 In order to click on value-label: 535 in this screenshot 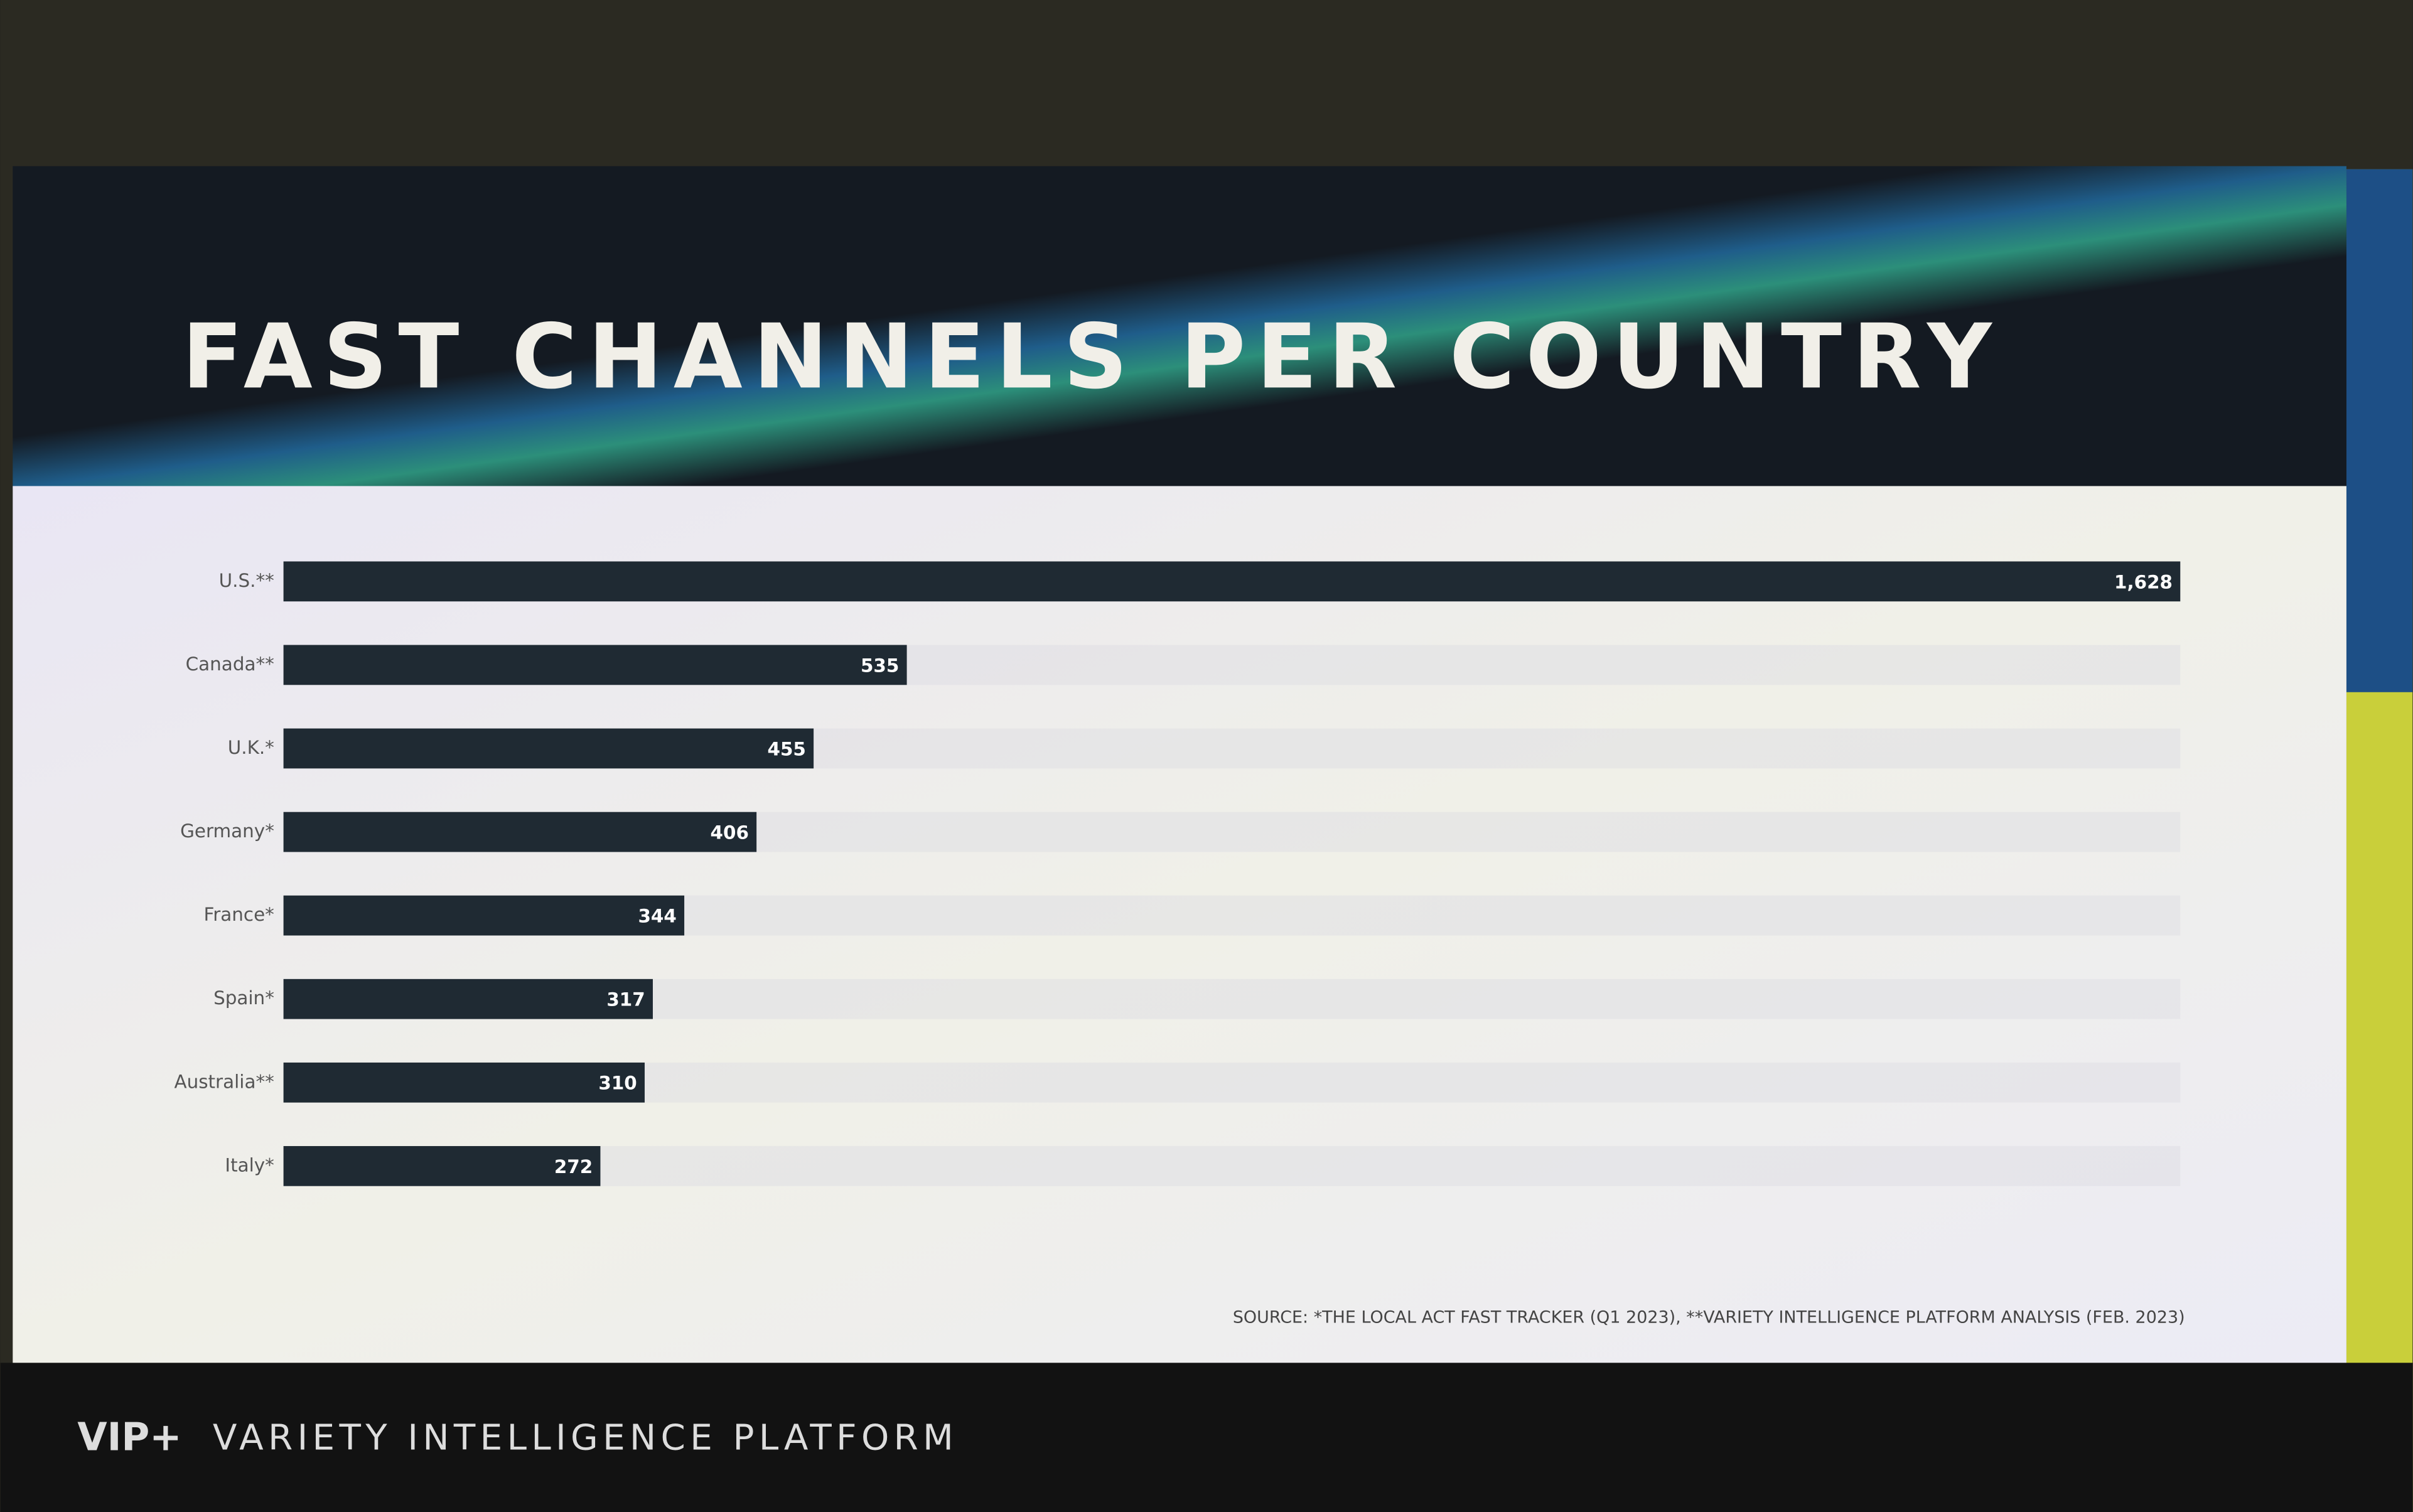, I will do `click(880, 665)`.